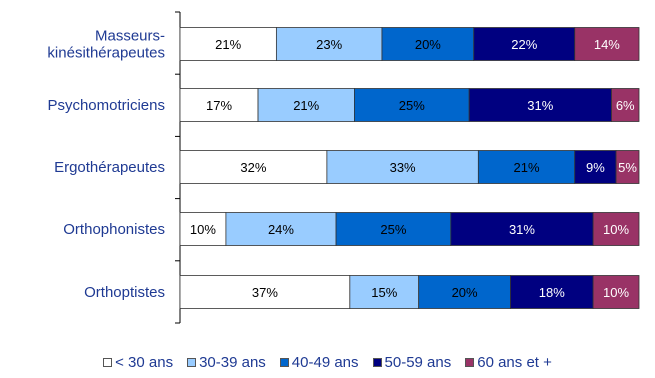 Image resolution: width=655 pixels, height=378 pixels. I want to click on legend-item: 50-59 ans, so click(412, 362).